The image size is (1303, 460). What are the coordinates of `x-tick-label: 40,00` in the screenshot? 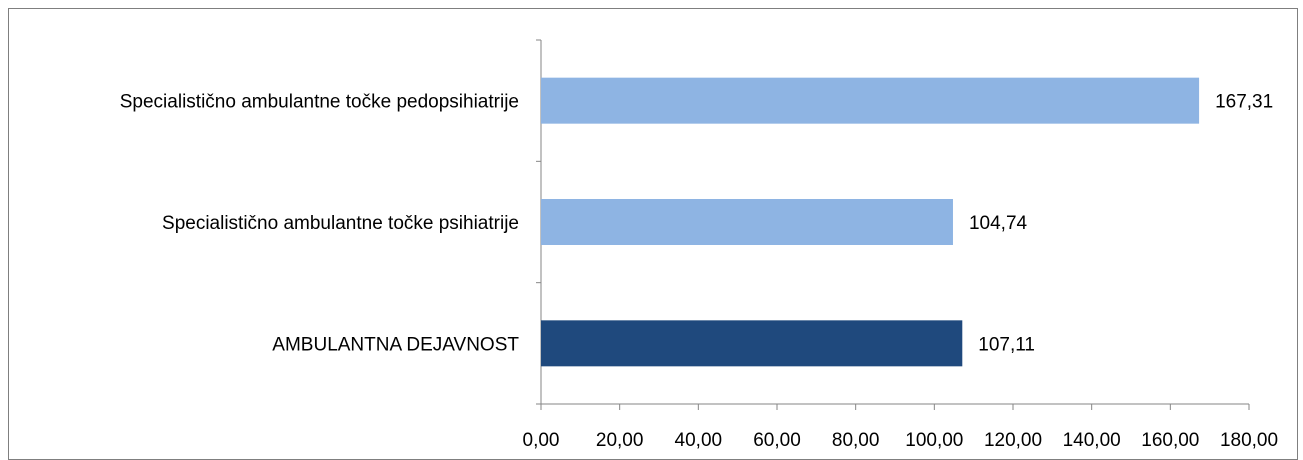 It's located at (699, 440).